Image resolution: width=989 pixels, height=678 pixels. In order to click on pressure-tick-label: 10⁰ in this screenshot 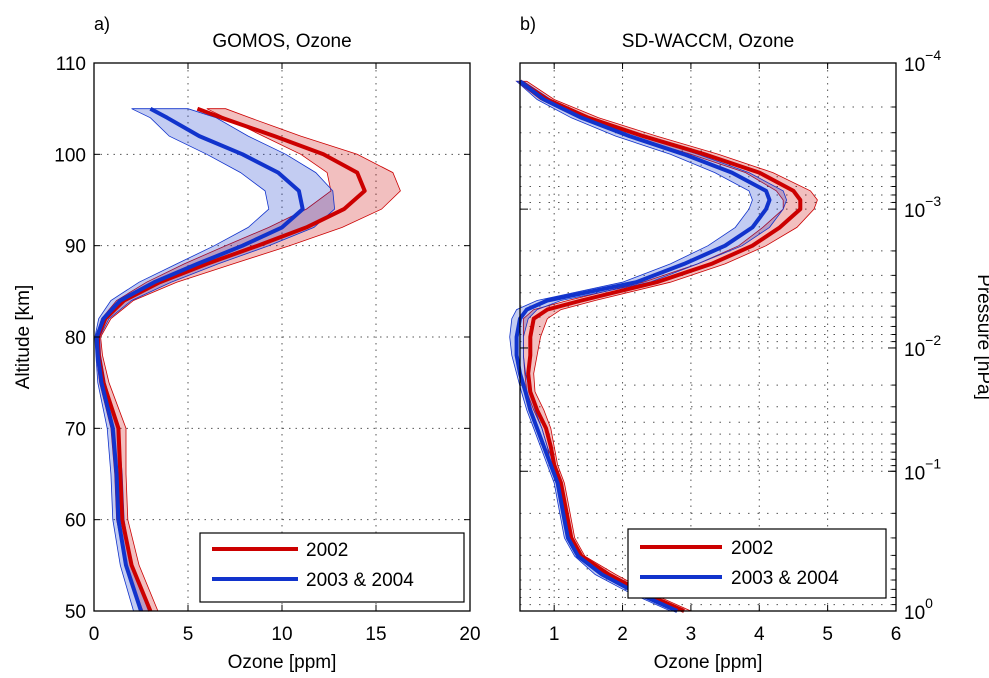, I will do `click(918, 609)`.